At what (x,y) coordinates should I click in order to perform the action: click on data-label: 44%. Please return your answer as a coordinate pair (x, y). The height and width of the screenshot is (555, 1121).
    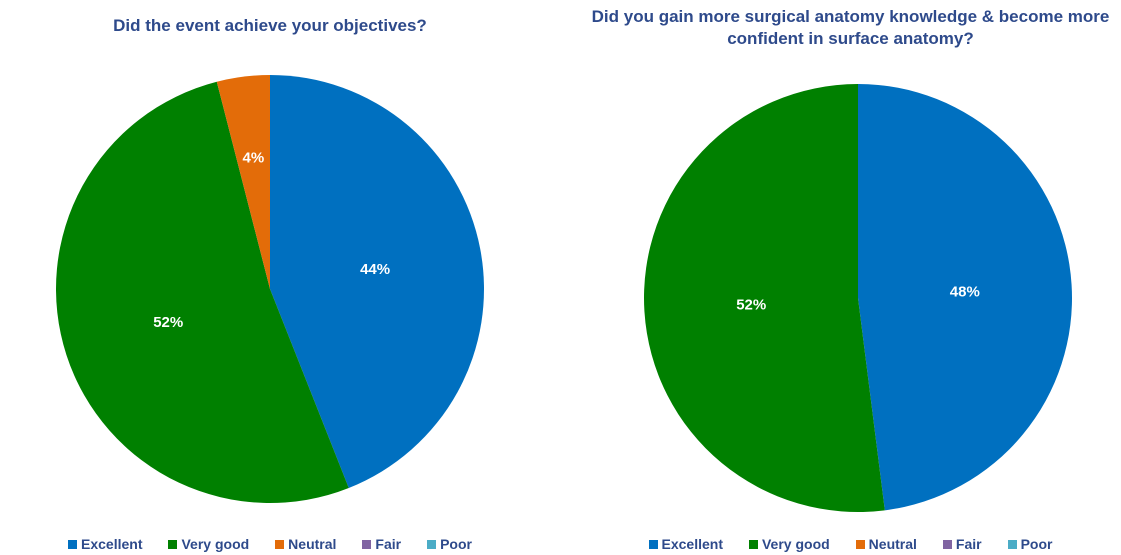
    Looking at the image, I should click on (375, 269).